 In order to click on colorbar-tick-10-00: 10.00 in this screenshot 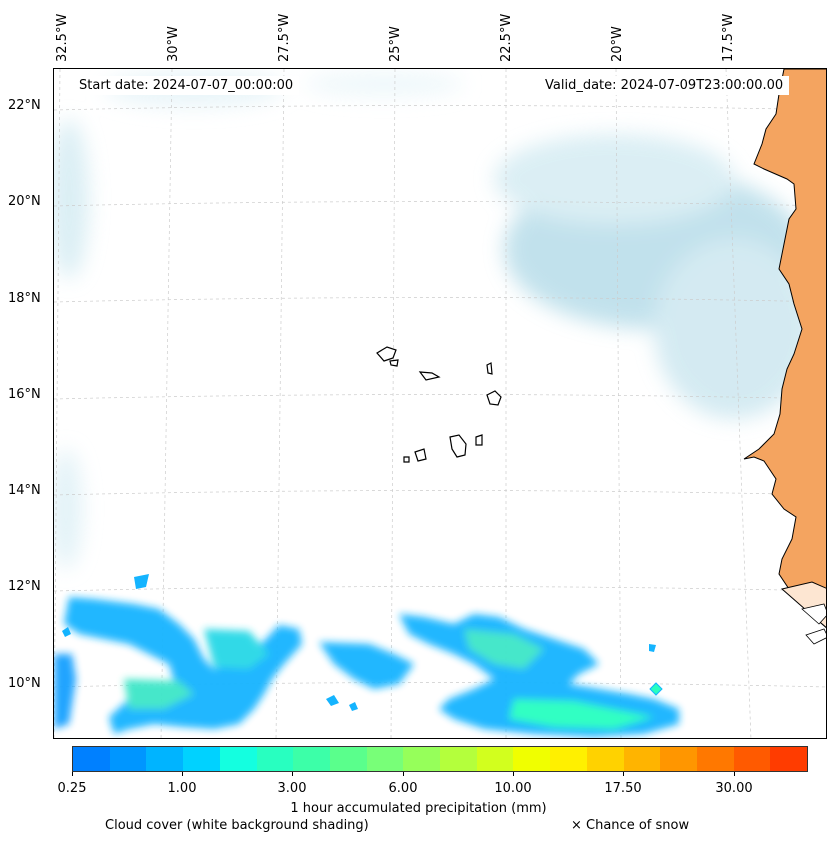, I will do `click(513, 788)`.